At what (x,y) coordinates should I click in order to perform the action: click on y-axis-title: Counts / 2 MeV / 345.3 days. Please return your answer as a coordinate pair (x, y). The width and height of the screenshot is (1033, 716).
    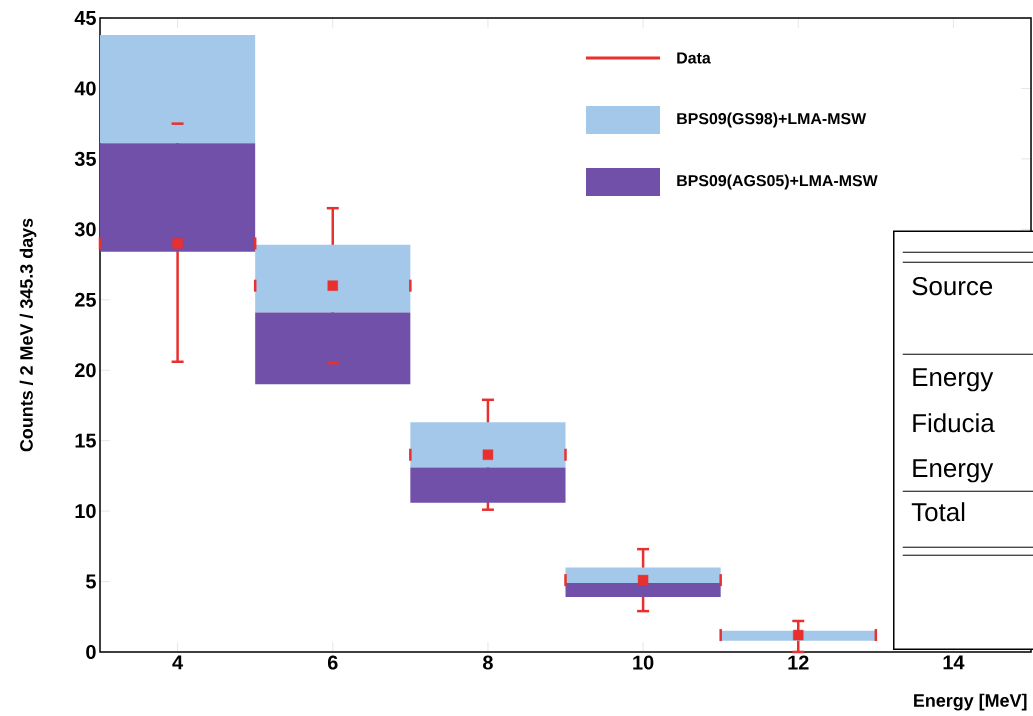
    Looking at the image, I should click on (28, 335).